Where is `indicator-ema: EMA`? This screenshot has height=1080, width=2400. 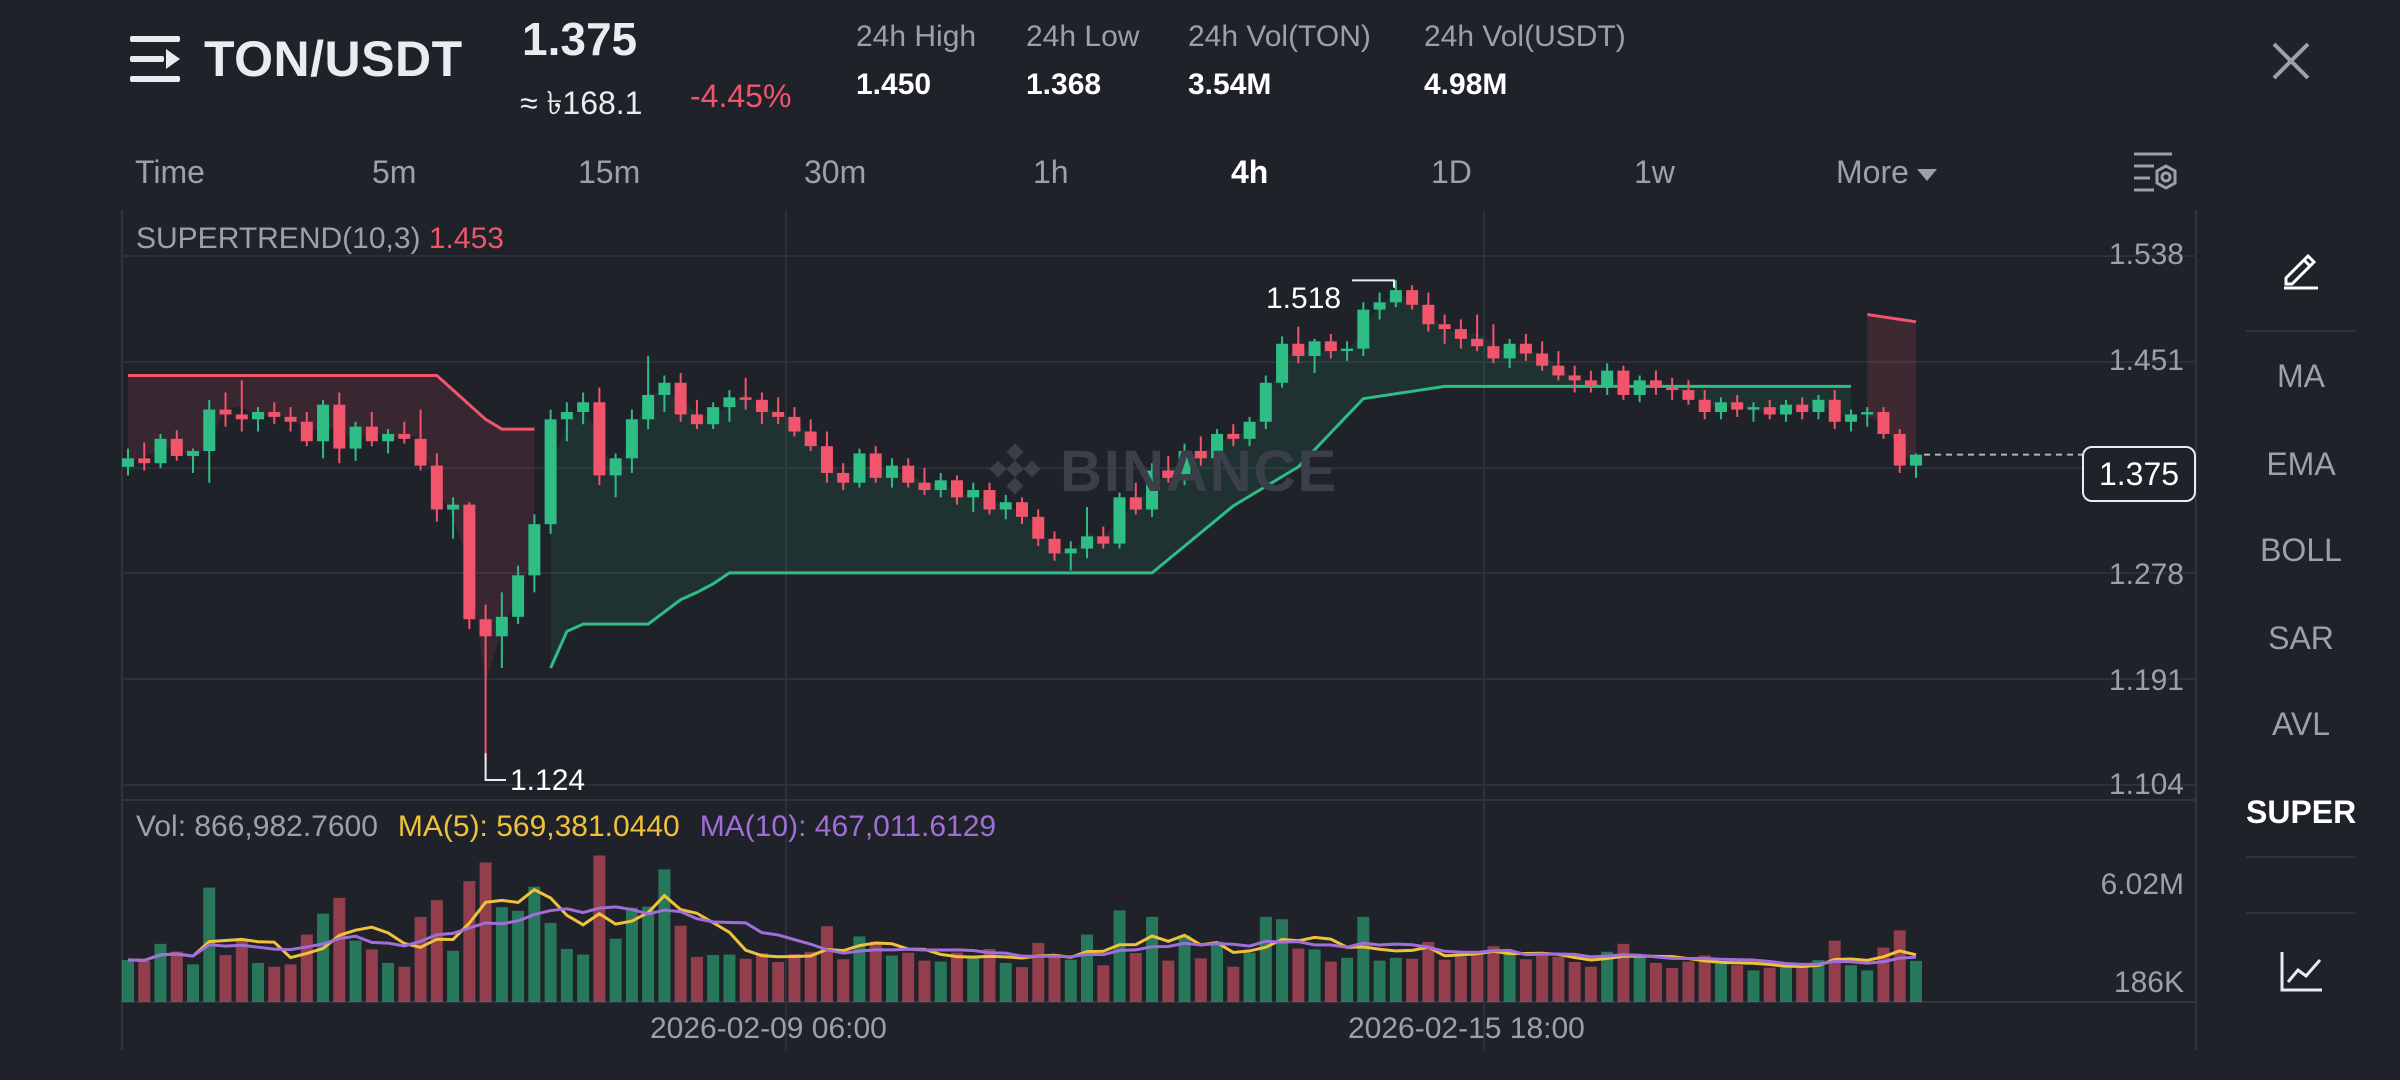
indicator-ema: EMA is located at coordinates (2301, 464).